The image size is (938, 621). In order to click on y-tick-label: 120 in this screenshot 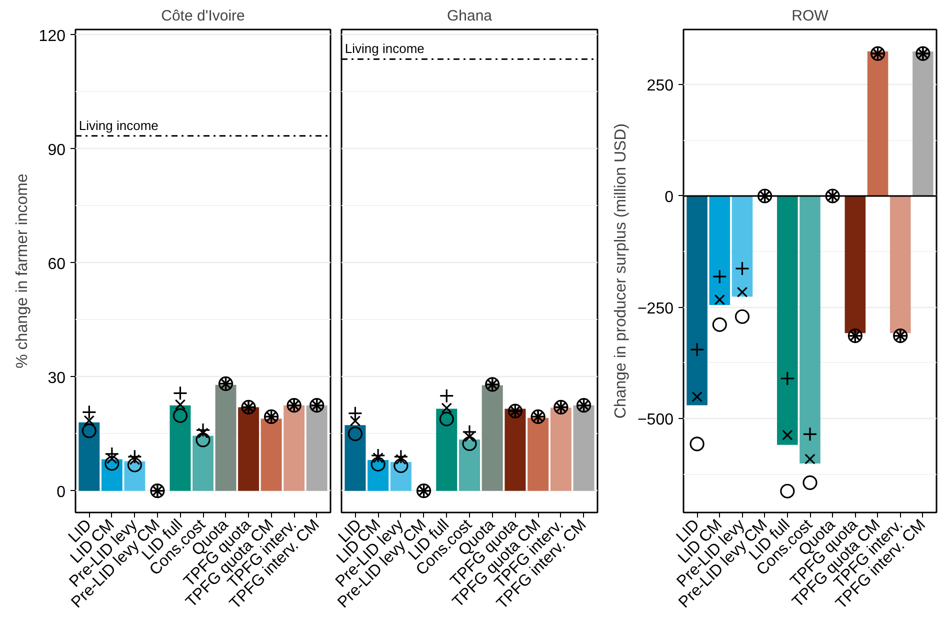, I will do `click(52, 36)`.